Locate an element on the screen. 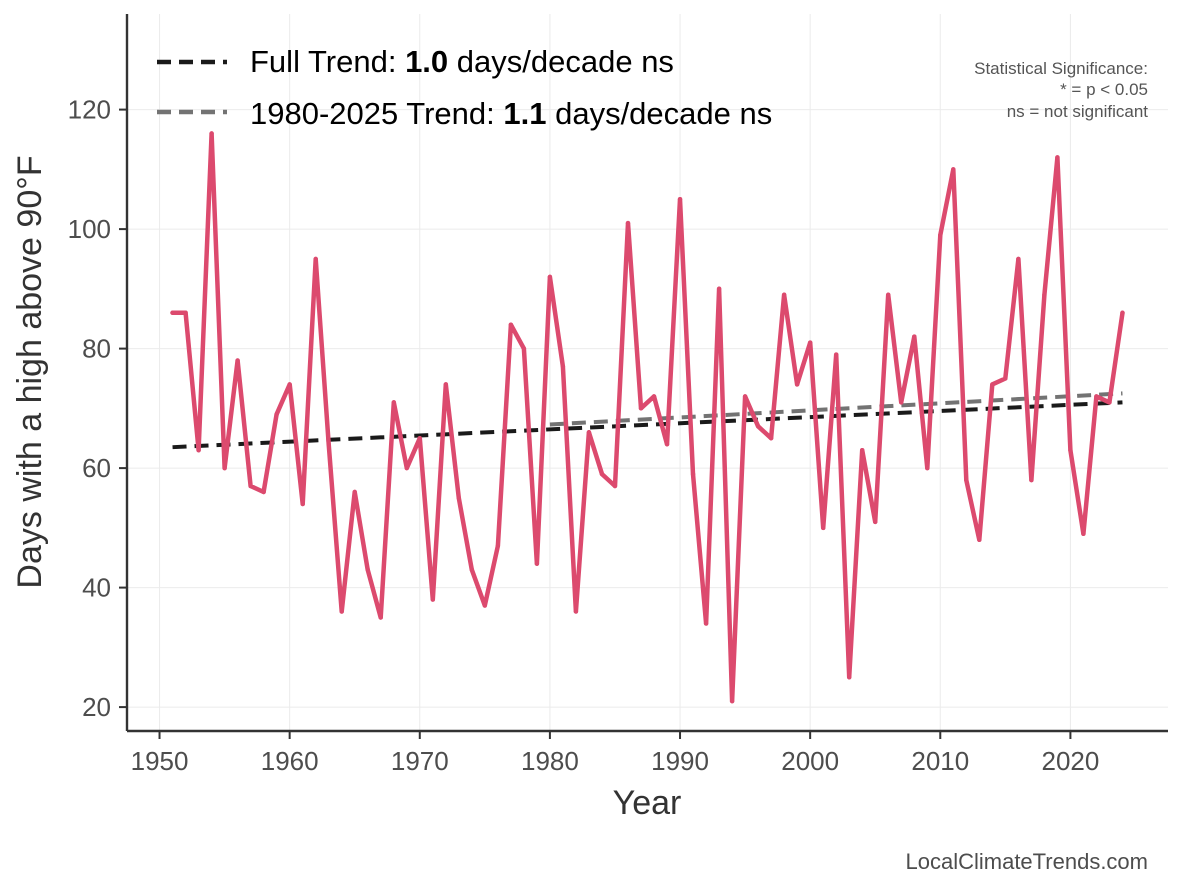 This screenshot has height=889, width=1184. data-point-1972 is located at coordinates (446, 384).